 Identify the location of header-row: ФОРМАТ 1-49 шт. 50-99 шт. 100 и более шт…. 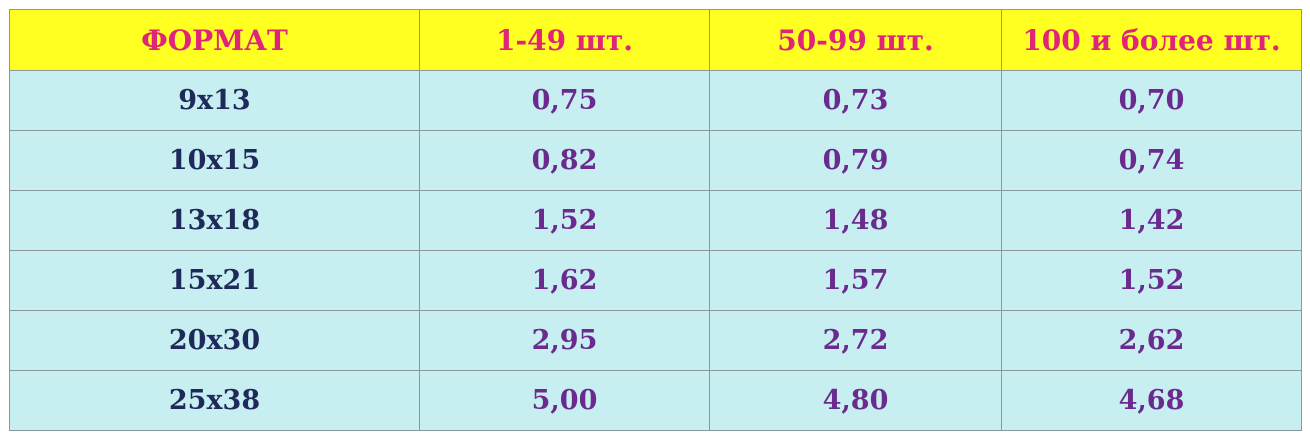
(655, 40).